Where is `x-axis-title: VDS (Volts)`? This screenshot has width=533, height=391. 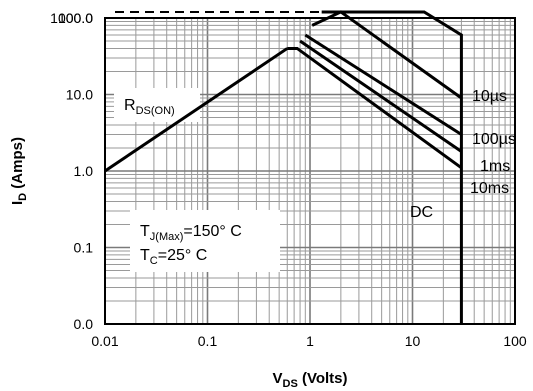
x-axis-title: VDS (Volts) is located at coordinates (309, 380).